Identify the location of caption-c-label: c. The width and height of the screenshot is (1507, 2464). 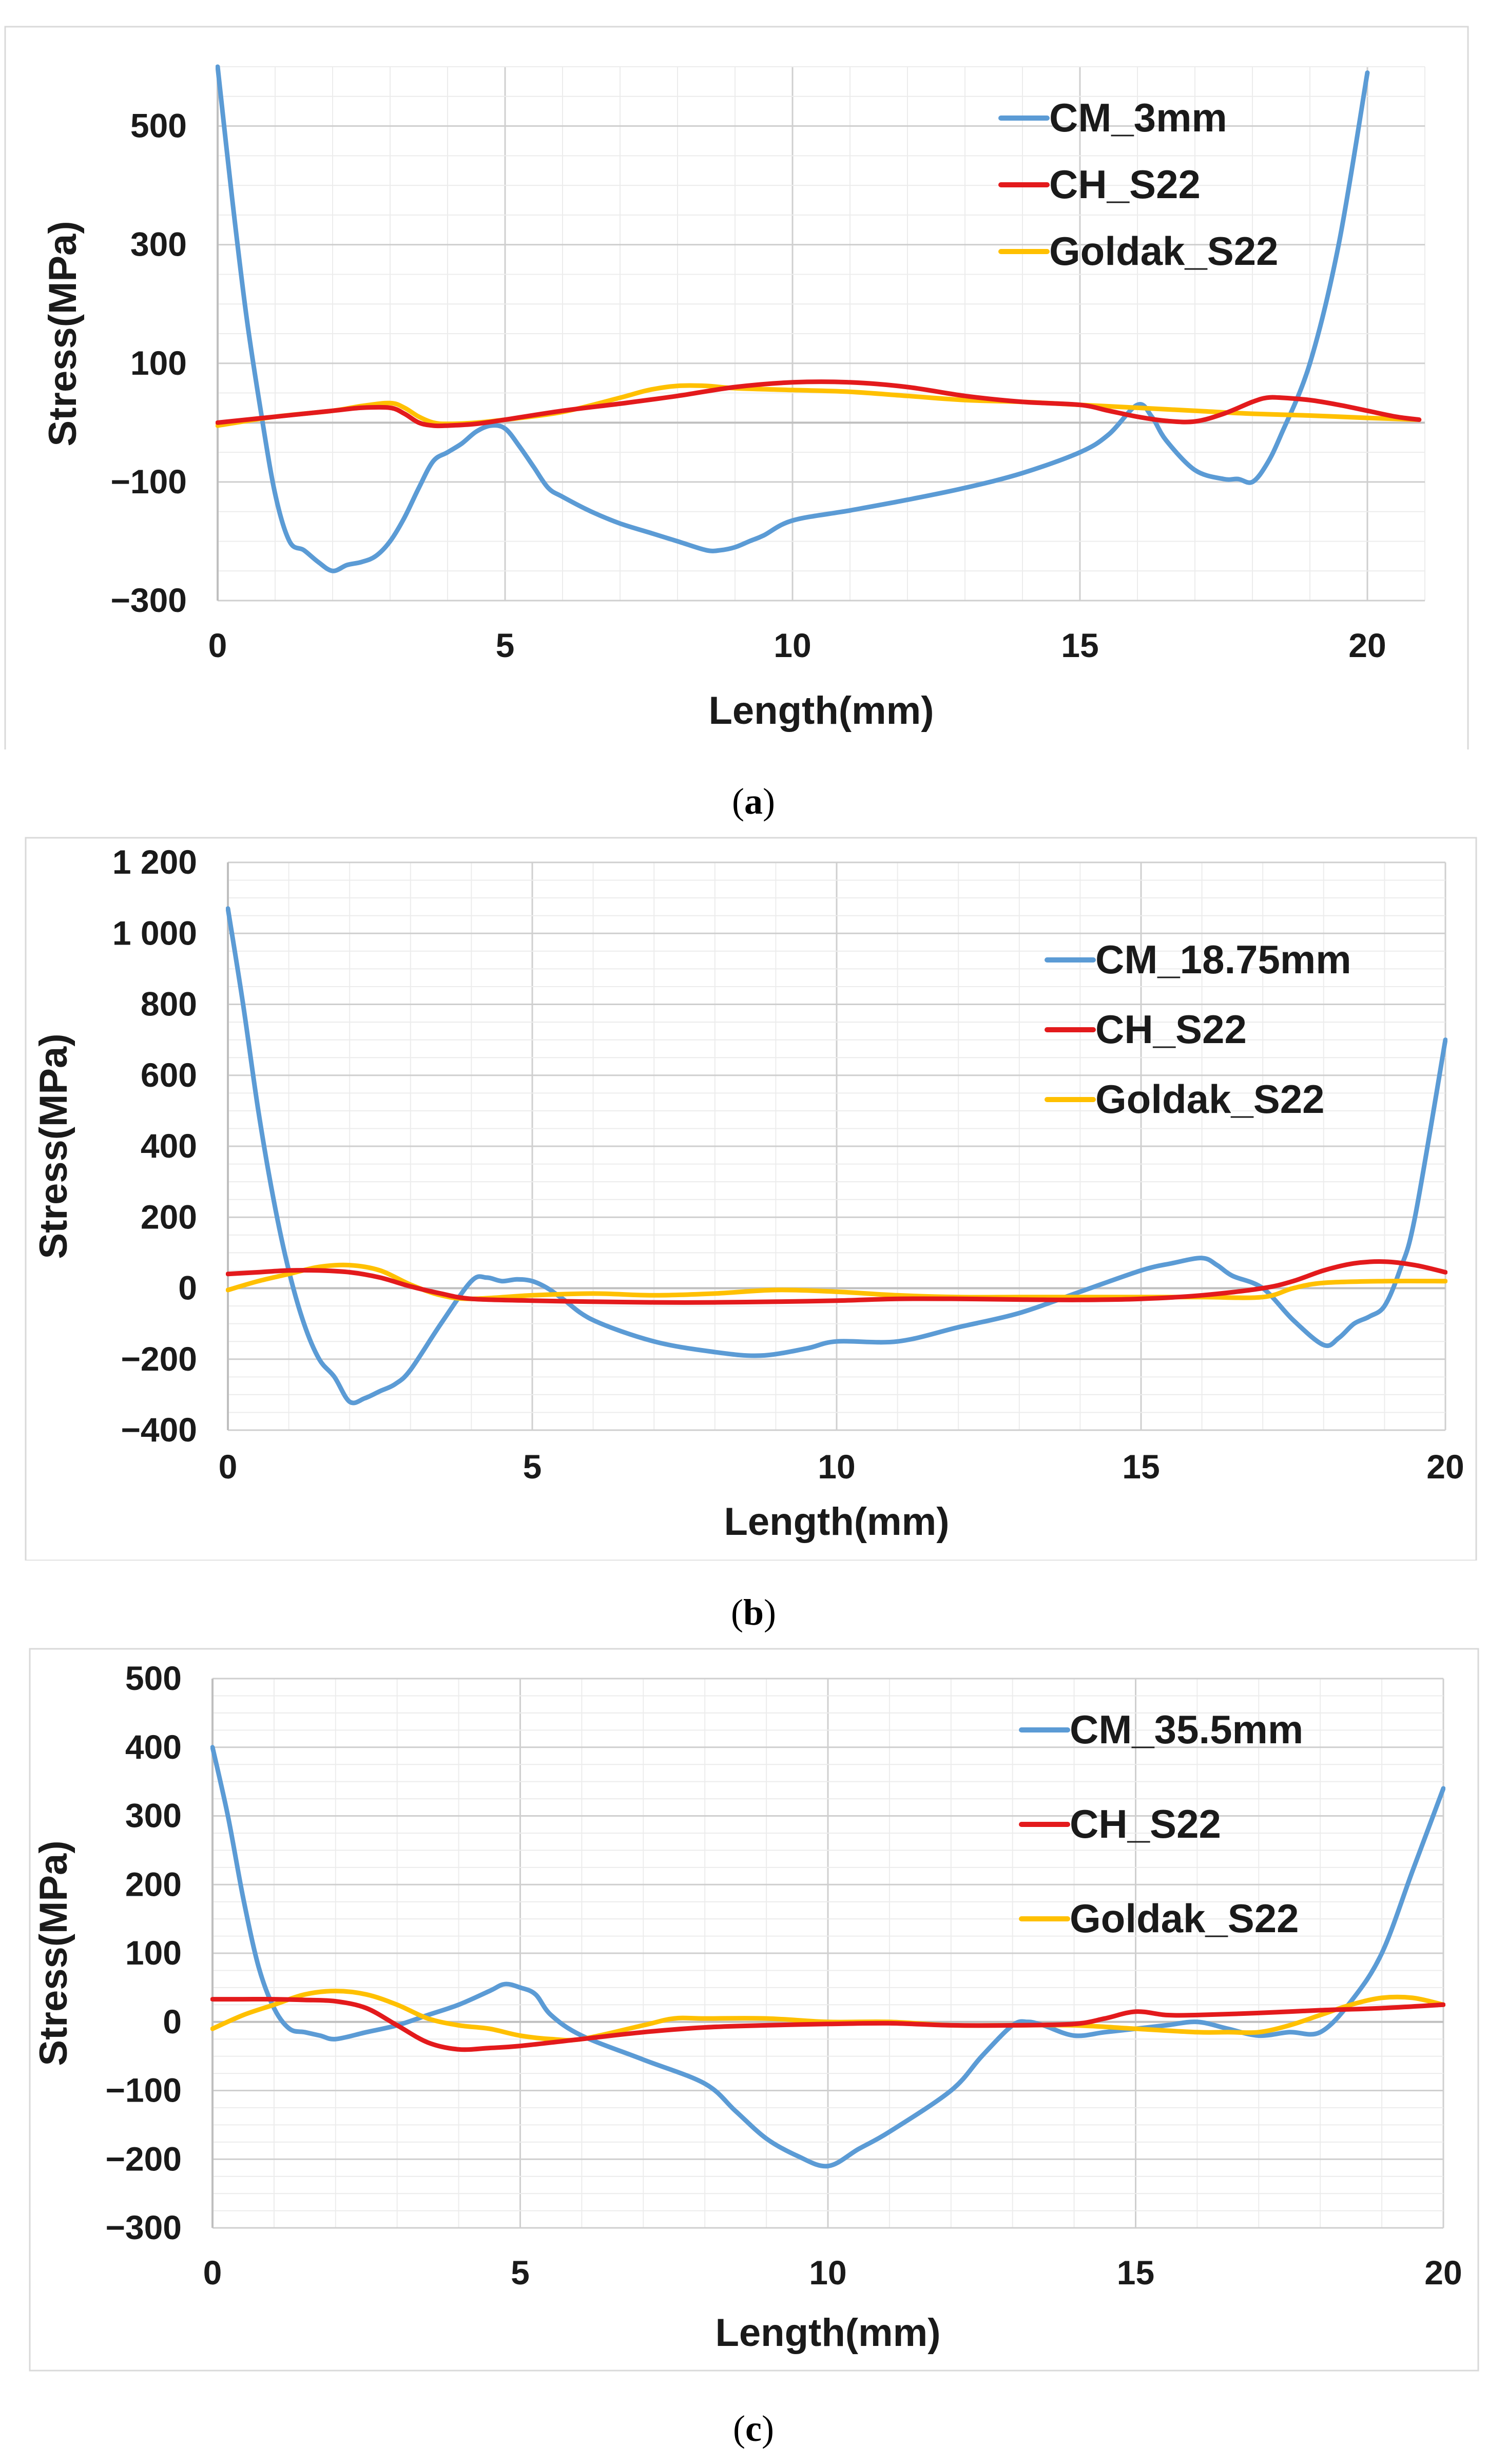
(753, 2428).